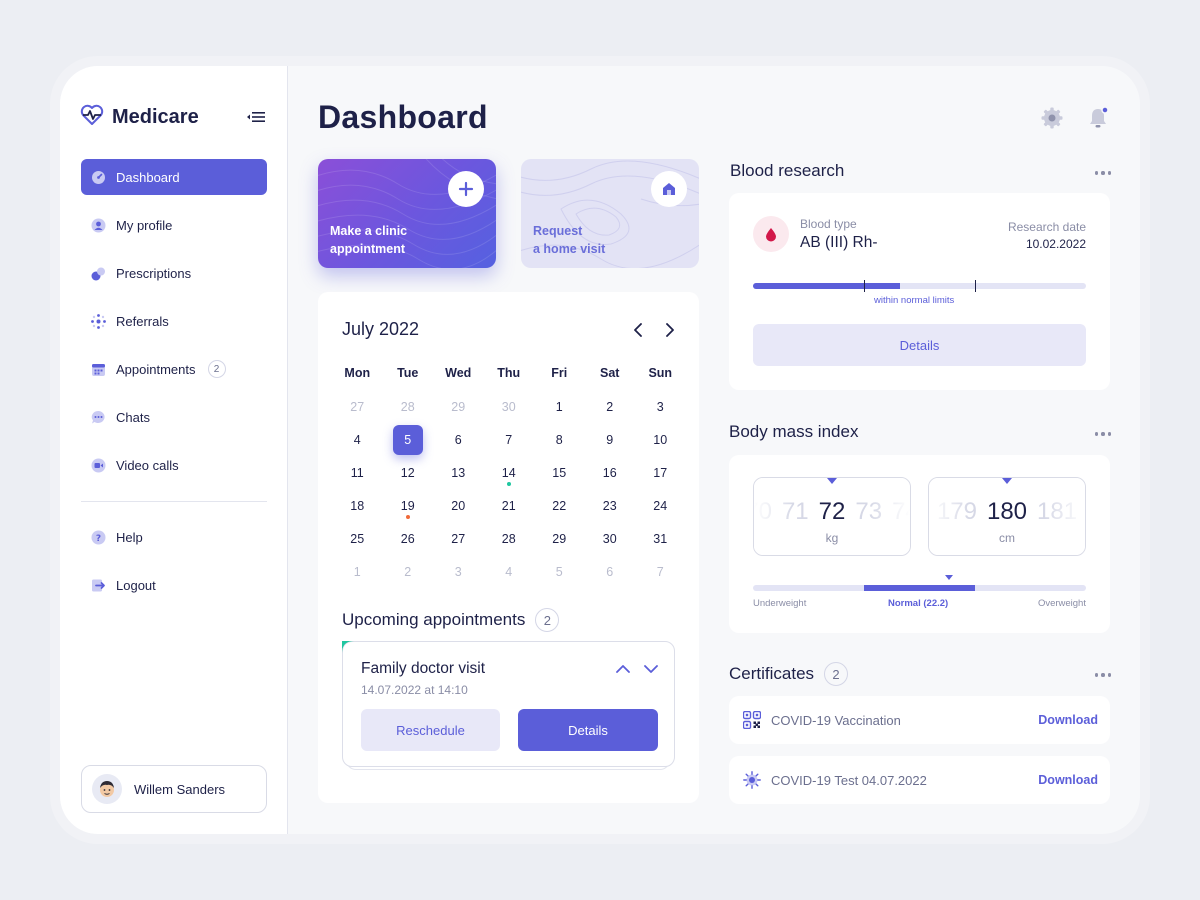 The height and width of the screenshot is (900, 1200). Describe the element at coordinates (610, 372) in the screenshot. I see `weekday-label: Sat` at that location.